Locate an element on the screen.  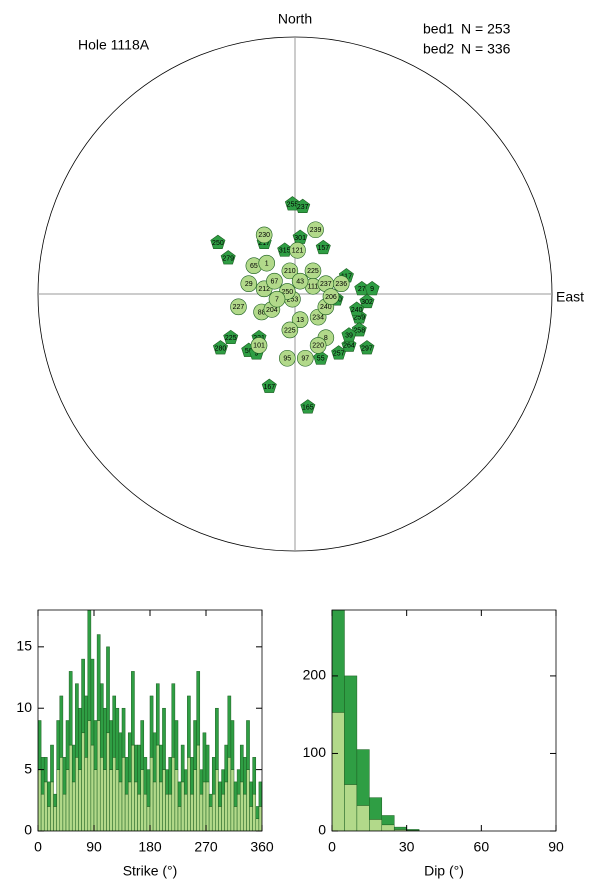
north-label: North is located at coordinates (295, 19).